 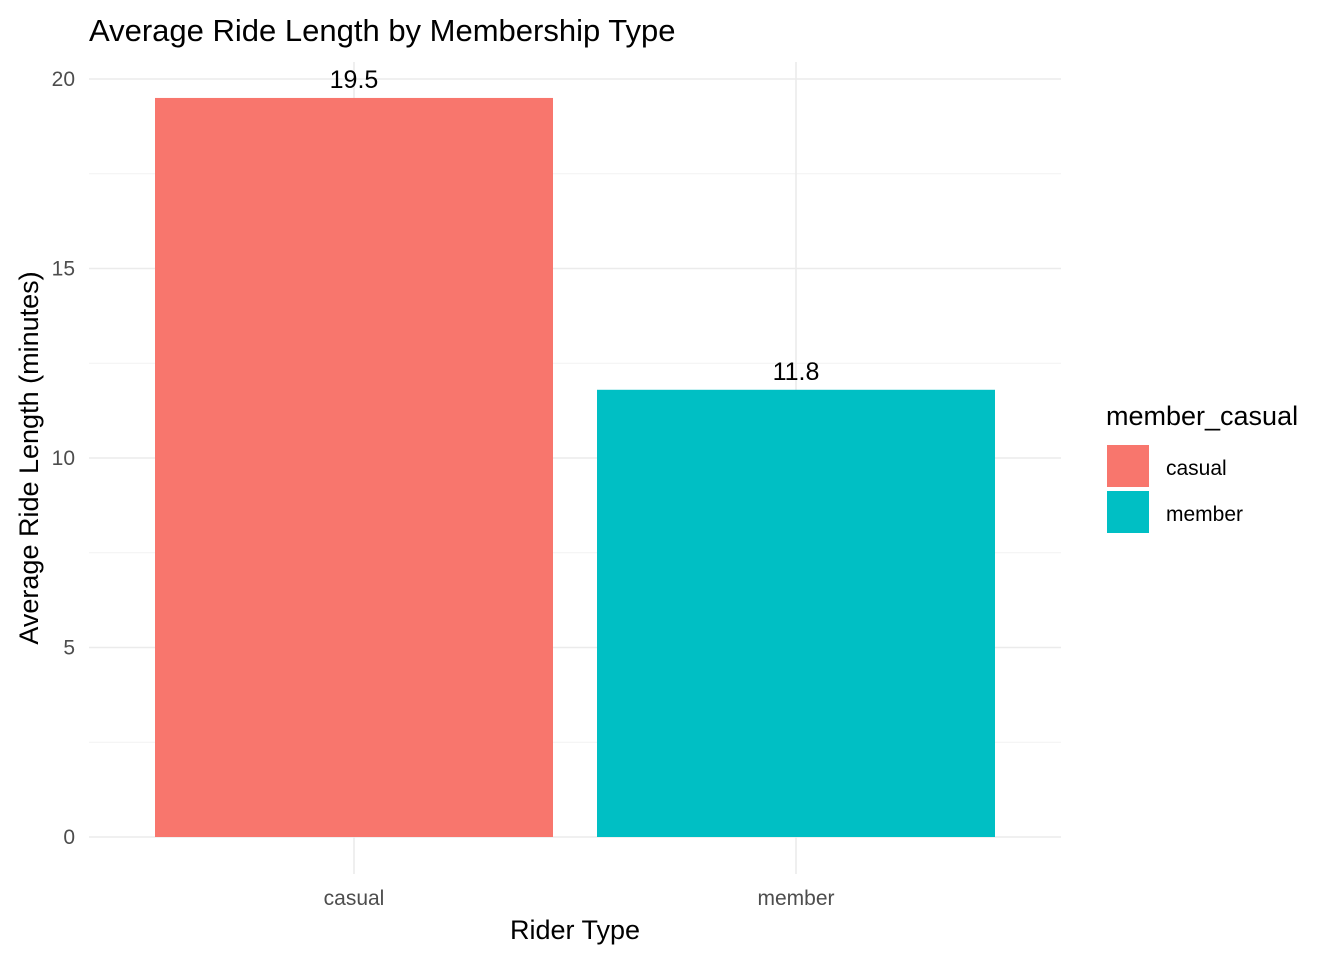 I want to click on legend-key-member, so click(x=1128, y=512).